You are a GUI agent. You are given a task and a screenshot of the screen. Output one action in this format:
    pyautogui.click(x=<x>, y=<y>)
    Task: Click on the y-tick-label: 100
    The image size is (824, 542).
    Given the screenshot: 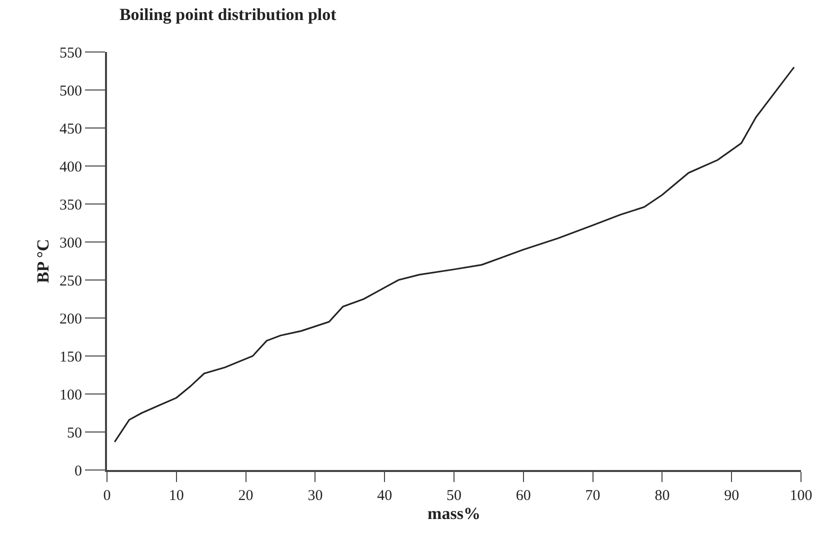 What is the action you would take?
    pyautogui.click(x=71, y=395)
    